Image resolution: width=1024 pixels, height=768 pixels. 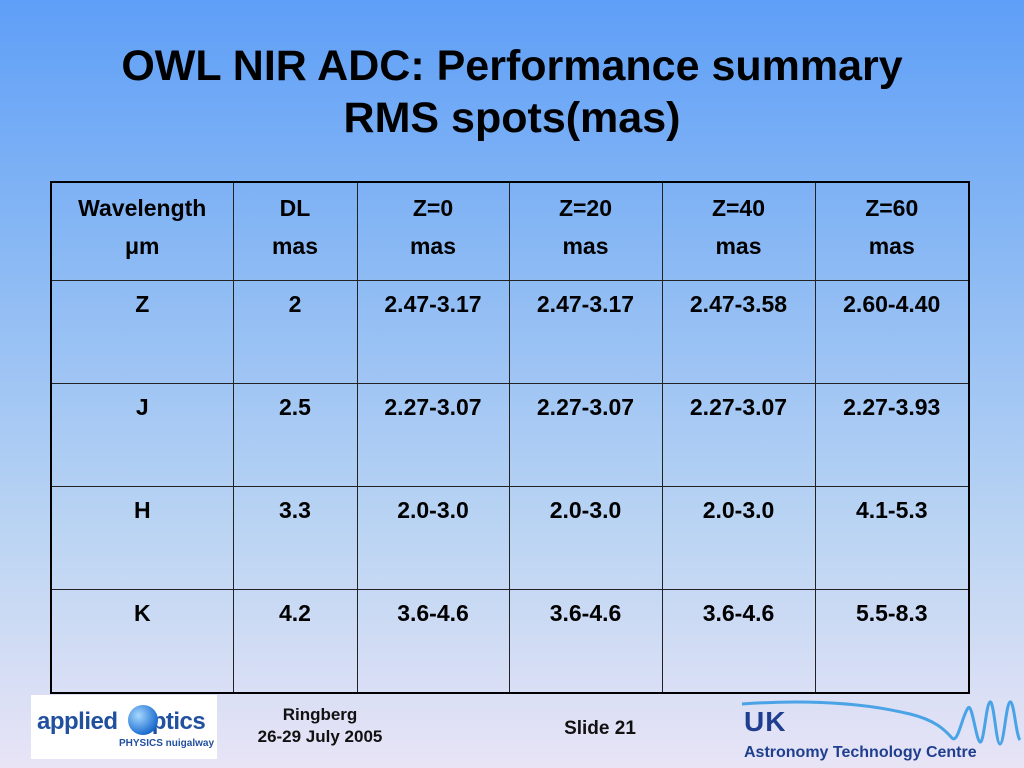 I want to click on header-wavelength: Wavelength μm, so click(x=142, y=231).